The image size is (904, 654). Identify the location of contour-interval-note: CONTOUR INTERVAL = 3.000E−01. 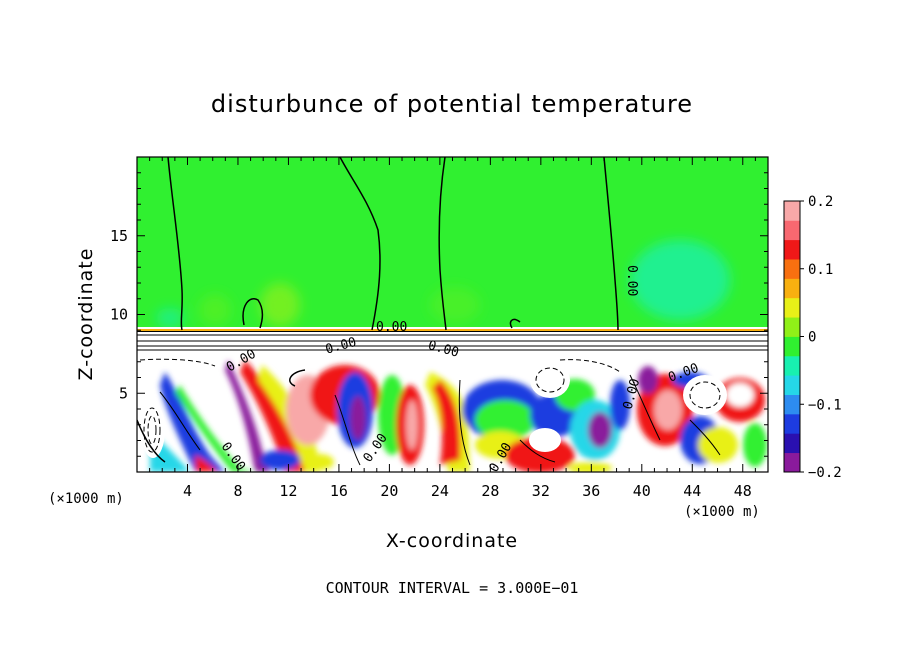
(452, 588).